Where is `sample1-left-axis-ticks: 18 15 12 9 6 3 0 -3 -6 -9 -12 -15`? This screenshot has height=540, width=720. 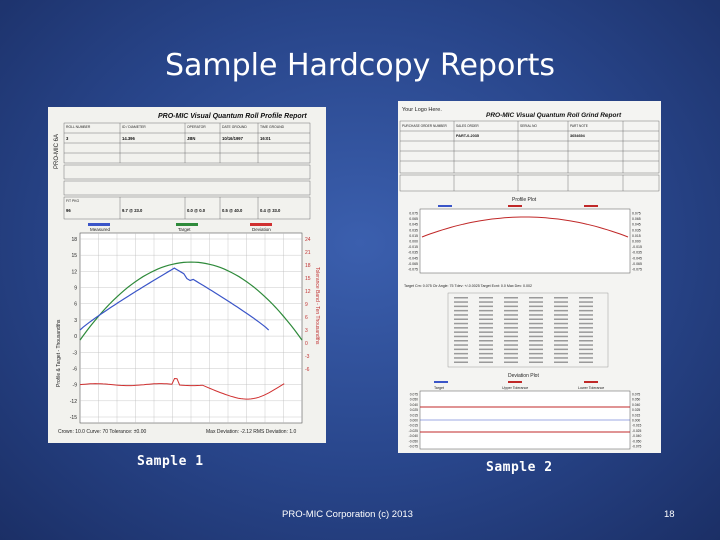 sample1-left-axis-ticks: 18 15 12 9 6 3 0 -3 -6 -9 -12 -15 is located at coordinates (73, 329).